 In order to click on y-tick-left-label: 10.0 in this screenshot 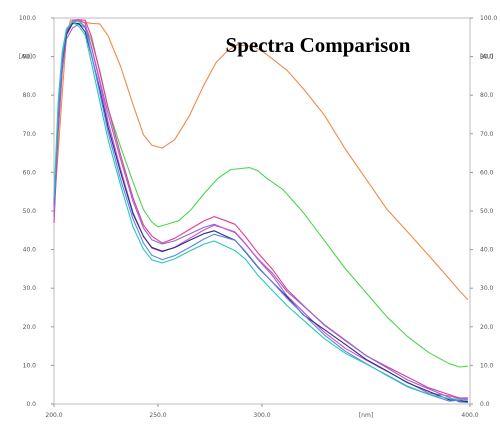, I will do `click(30, 365)`.